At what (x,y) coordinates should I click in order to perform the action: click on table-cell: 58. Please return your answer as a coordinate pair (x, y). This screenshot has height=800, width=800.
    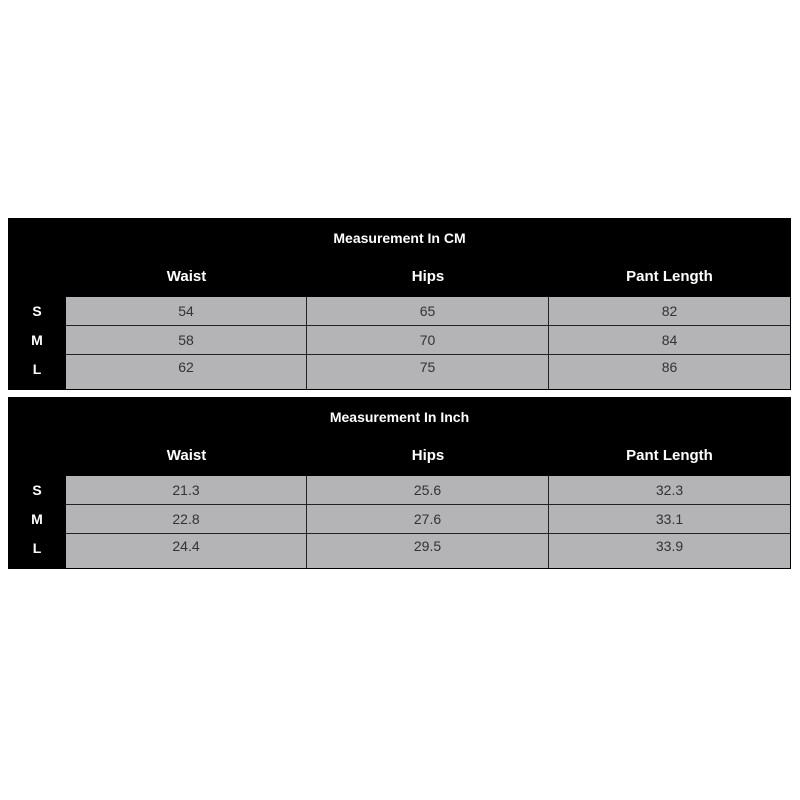
    Looking at the image, I should click on (186, 340).